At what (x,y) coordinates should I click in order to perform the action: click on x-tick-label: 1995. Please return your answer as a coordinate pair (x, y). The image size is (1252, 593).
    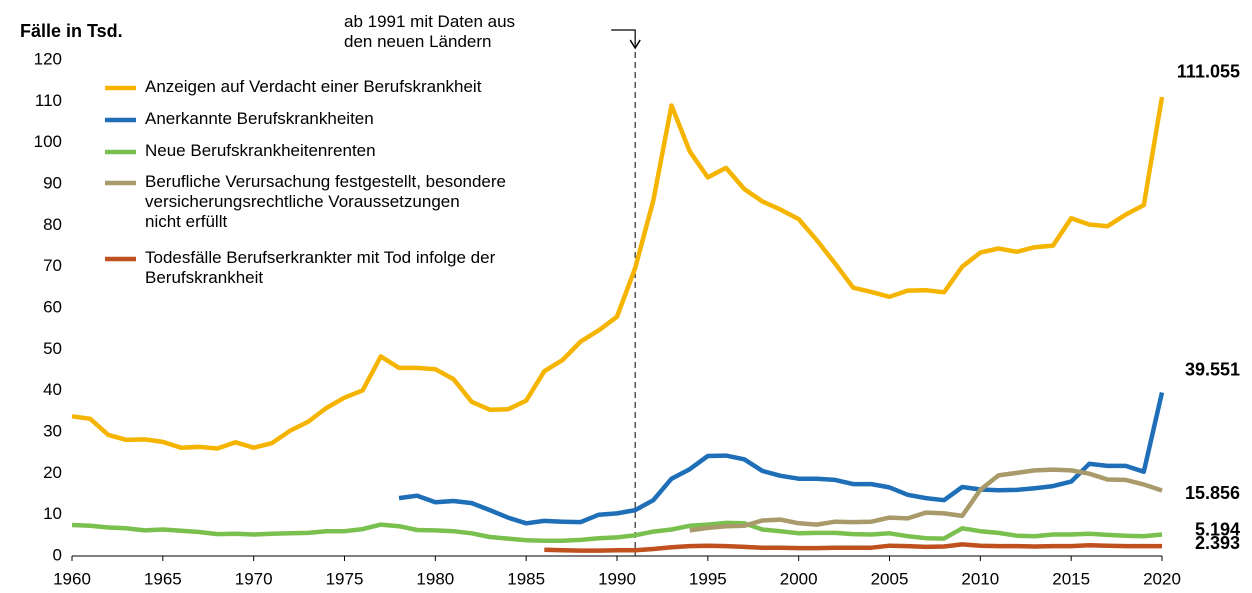
    Looking at the image, I should click on (708, 578).